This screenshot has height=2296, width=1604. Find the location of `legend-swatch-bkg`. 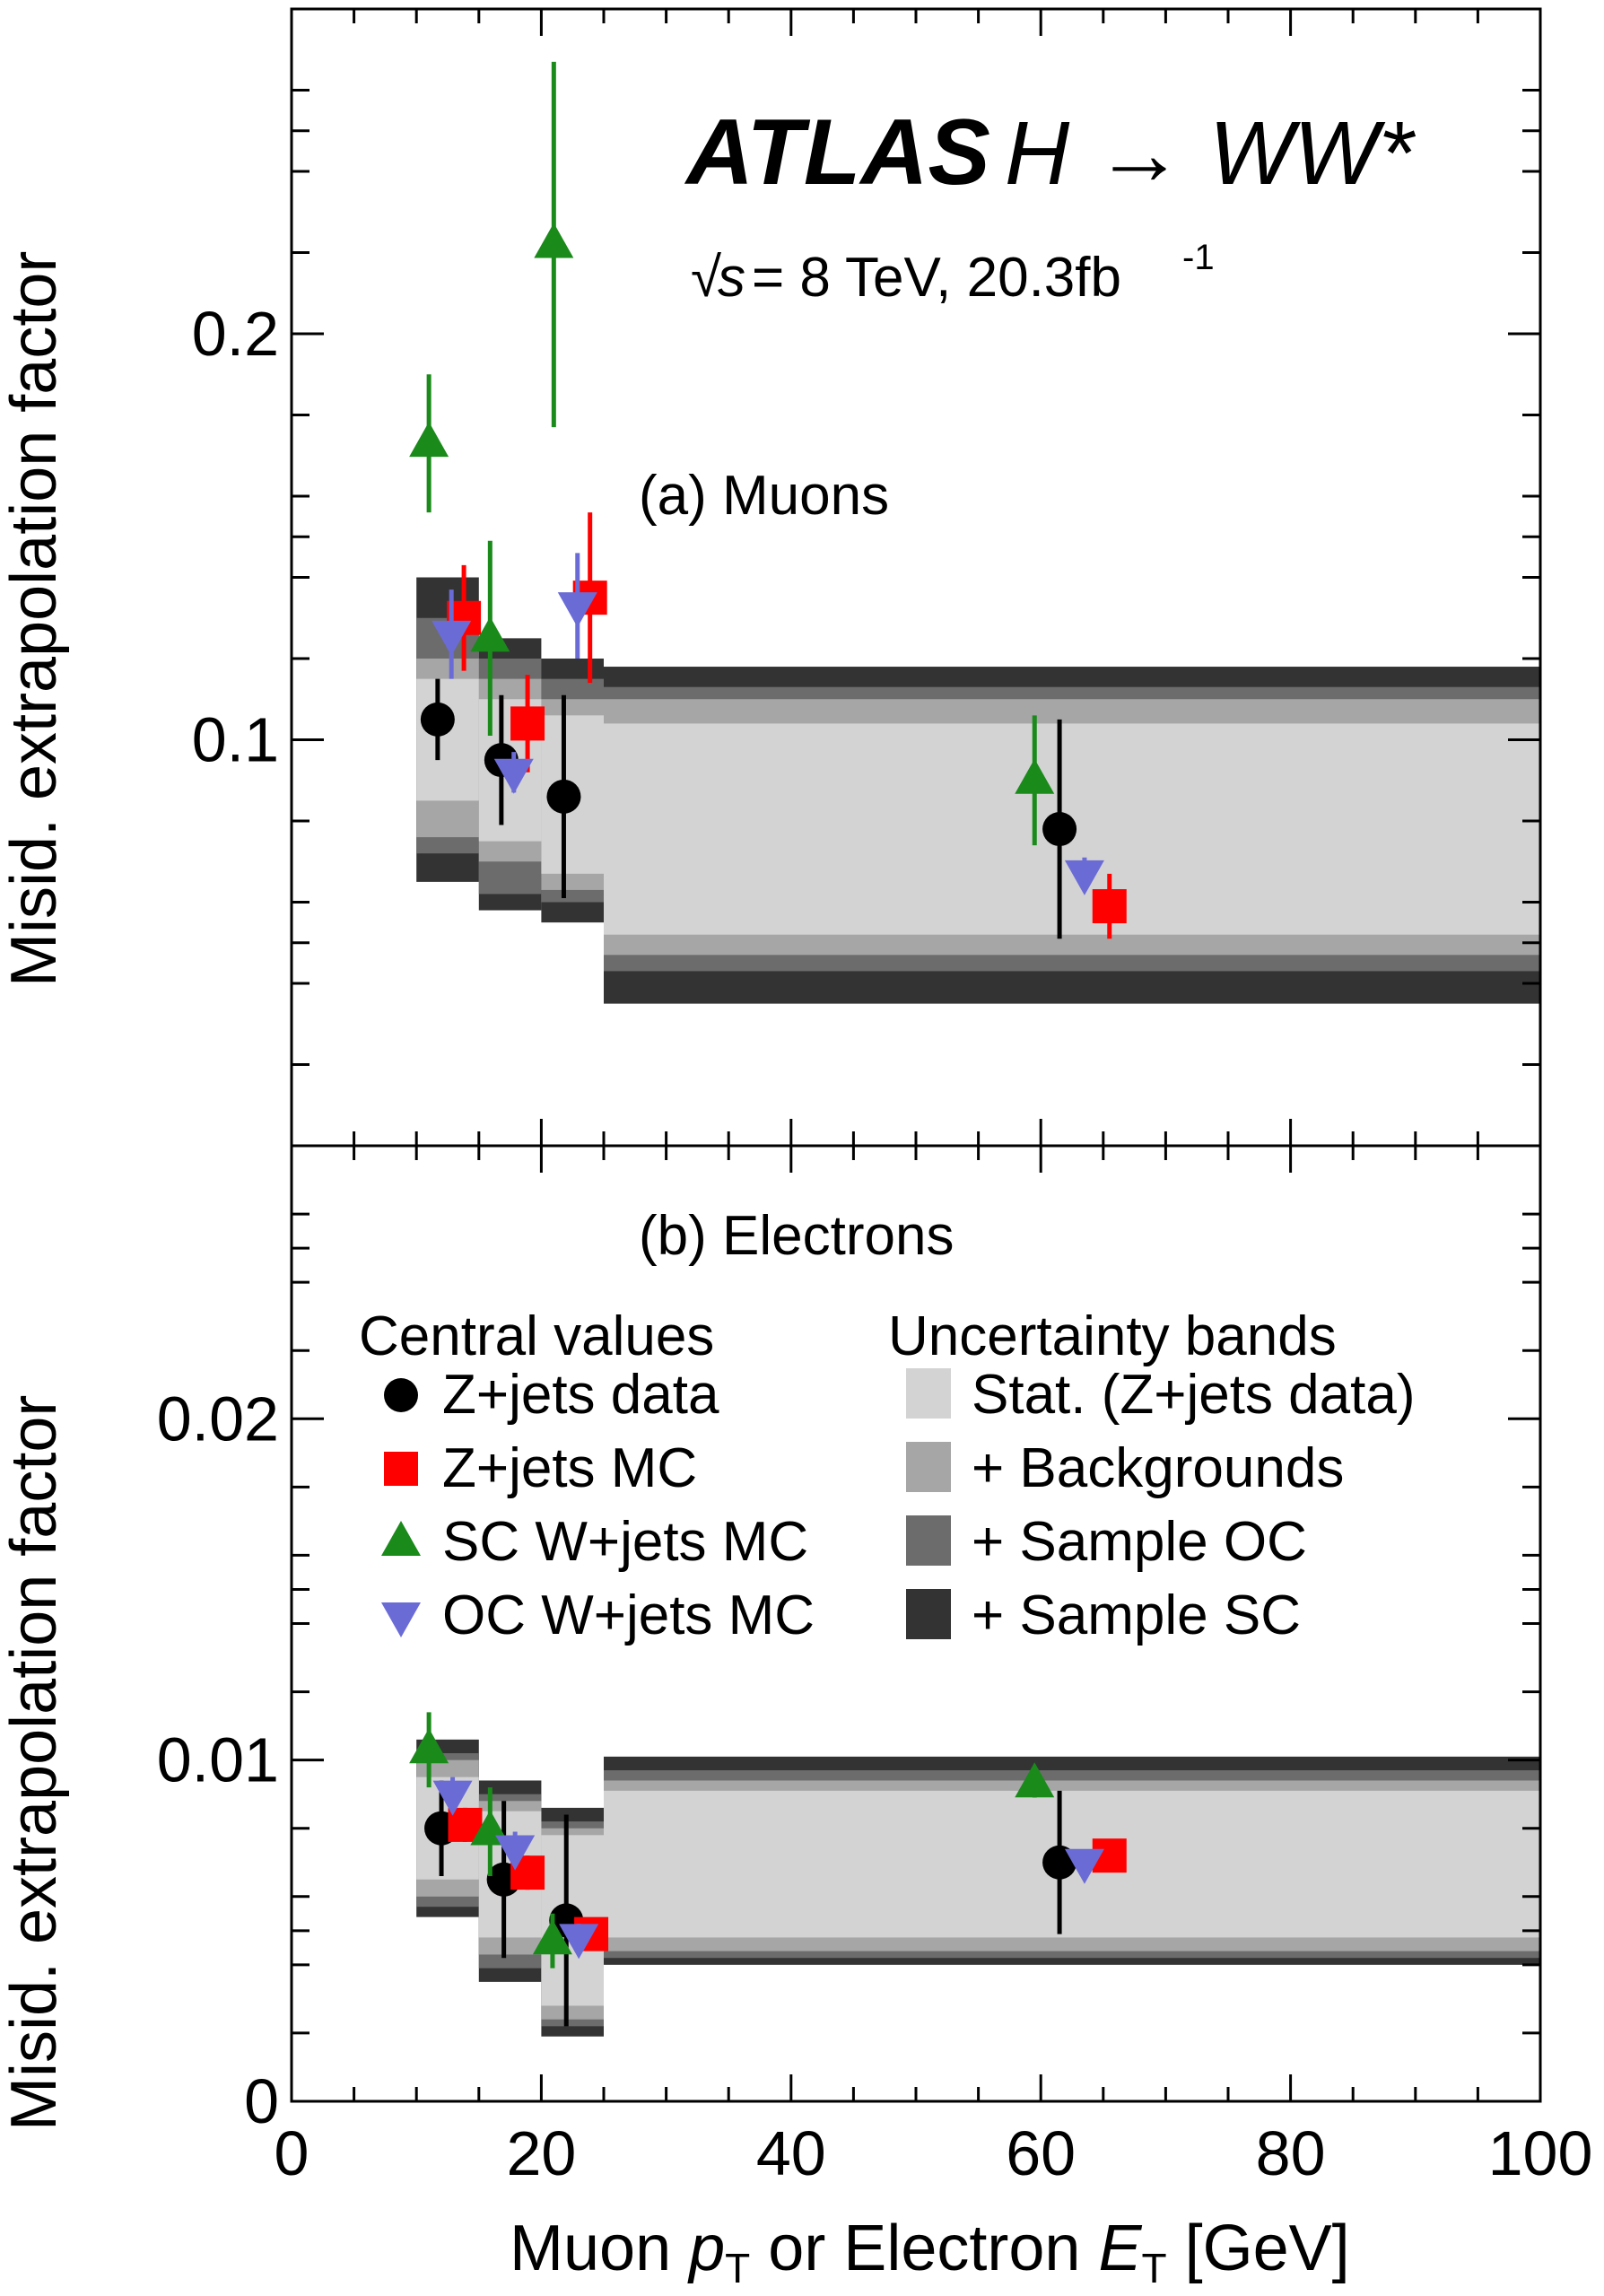

legend-swatch-bkg is located at coordinates (928, 1467).